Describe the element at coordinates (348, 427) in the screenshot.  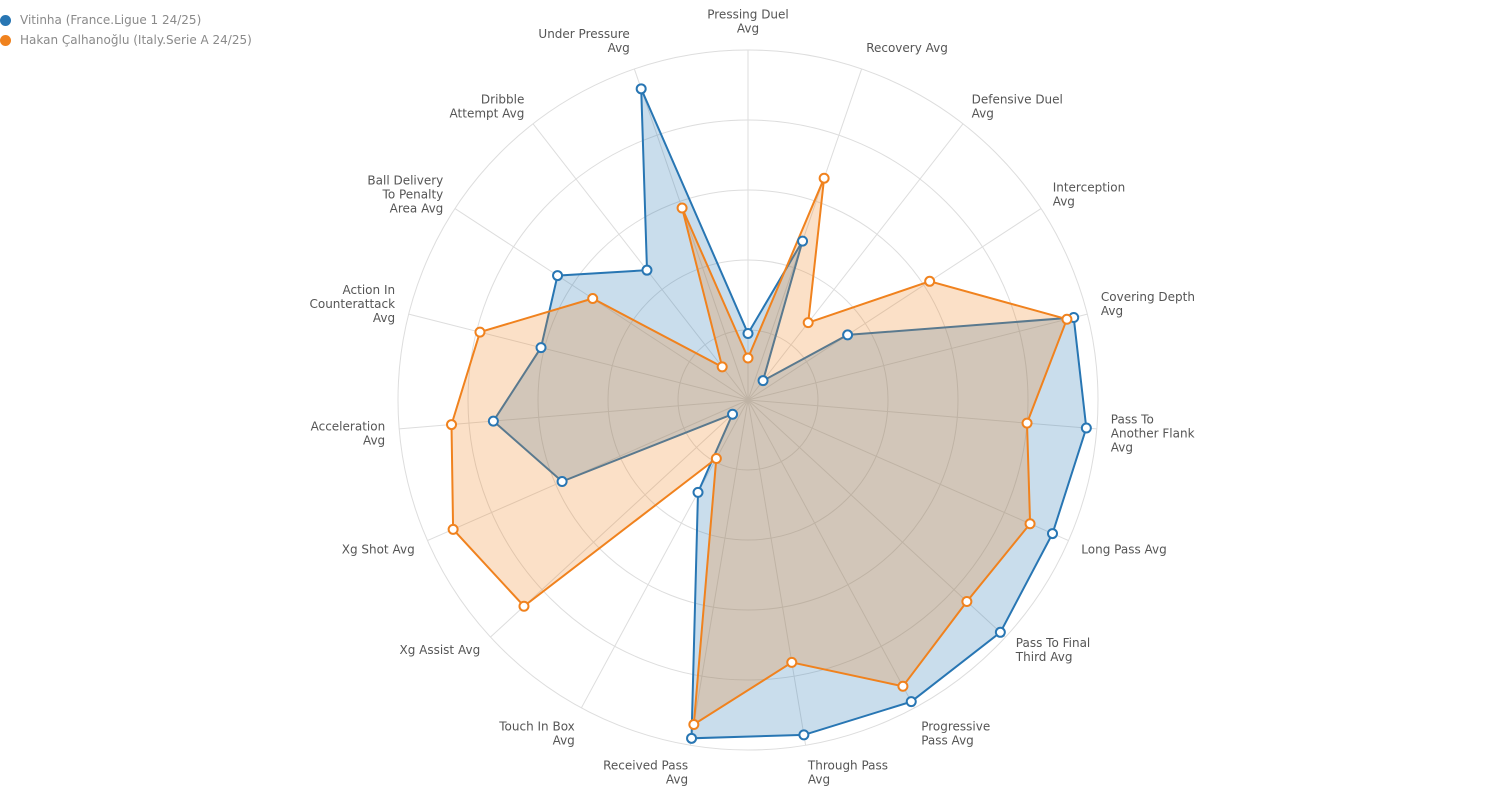
I see `axis-label-line: Acceleration` at that location.